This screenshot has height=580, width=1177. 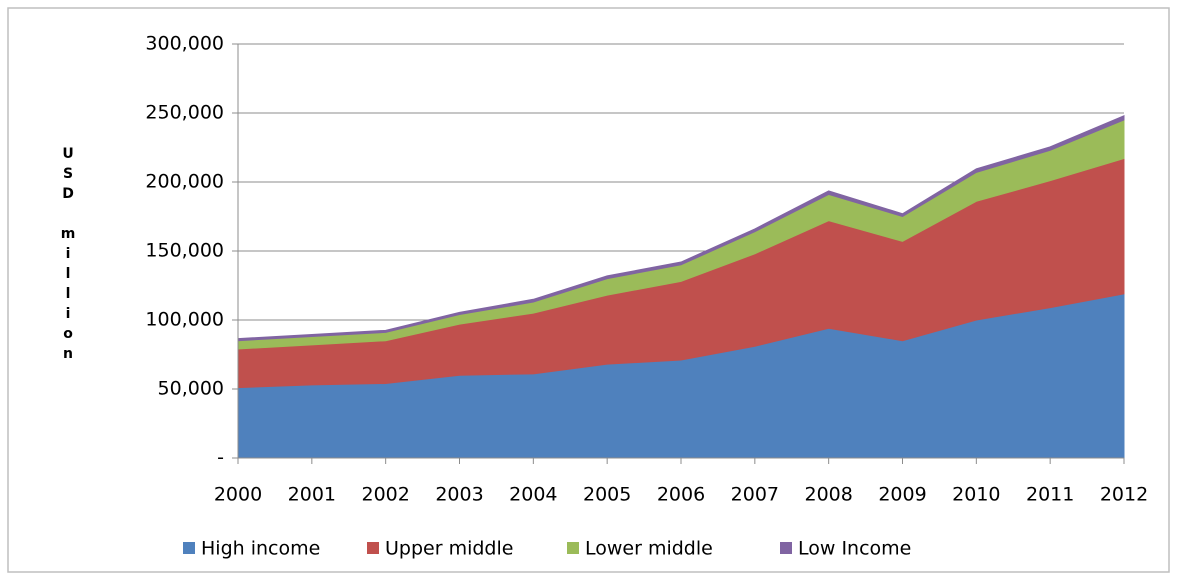 What do you see at coordinates (449, 549) in the screenshot?
I see `legend-label: Upper middle` at bounding box center [449, 549].